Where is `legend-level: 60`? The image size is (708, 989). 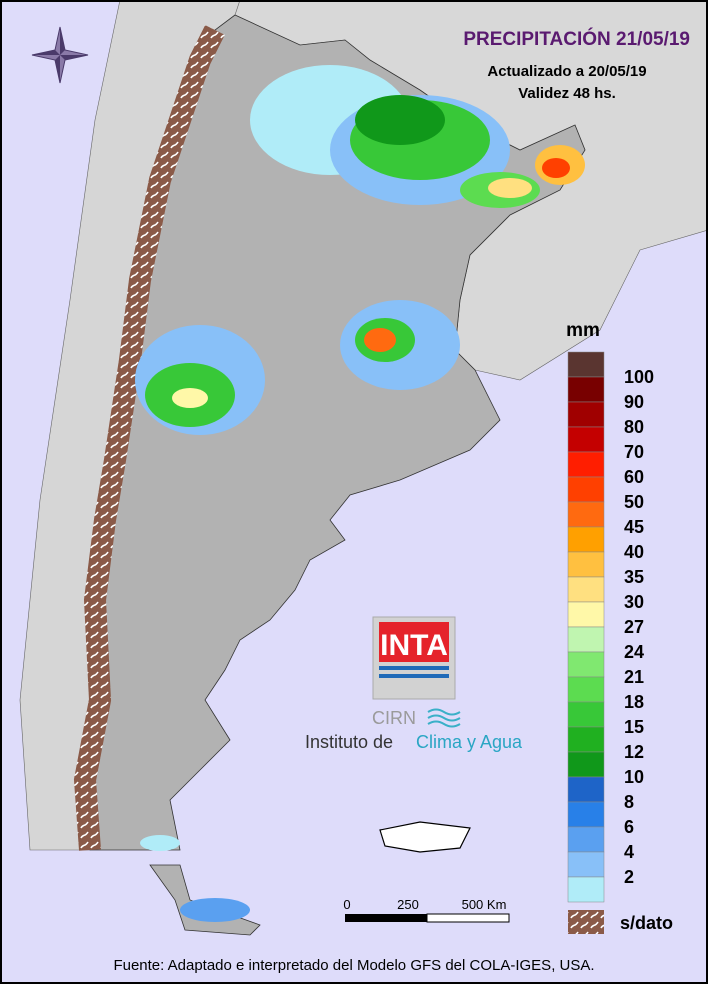 legend-level: 60 is located at coordinates (634, 477).